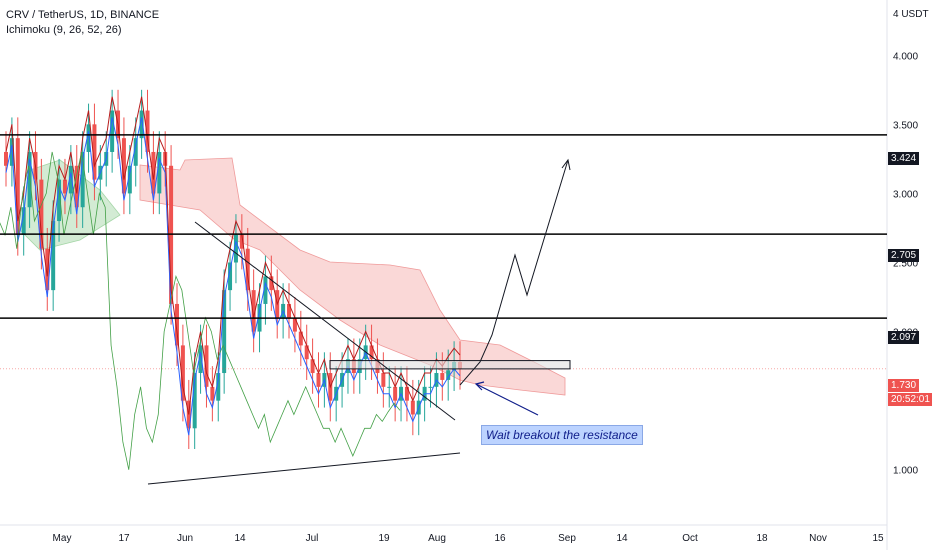 The width and height of the screenshot is (932, 555). I want to click on price-axis, so click(909, 275).